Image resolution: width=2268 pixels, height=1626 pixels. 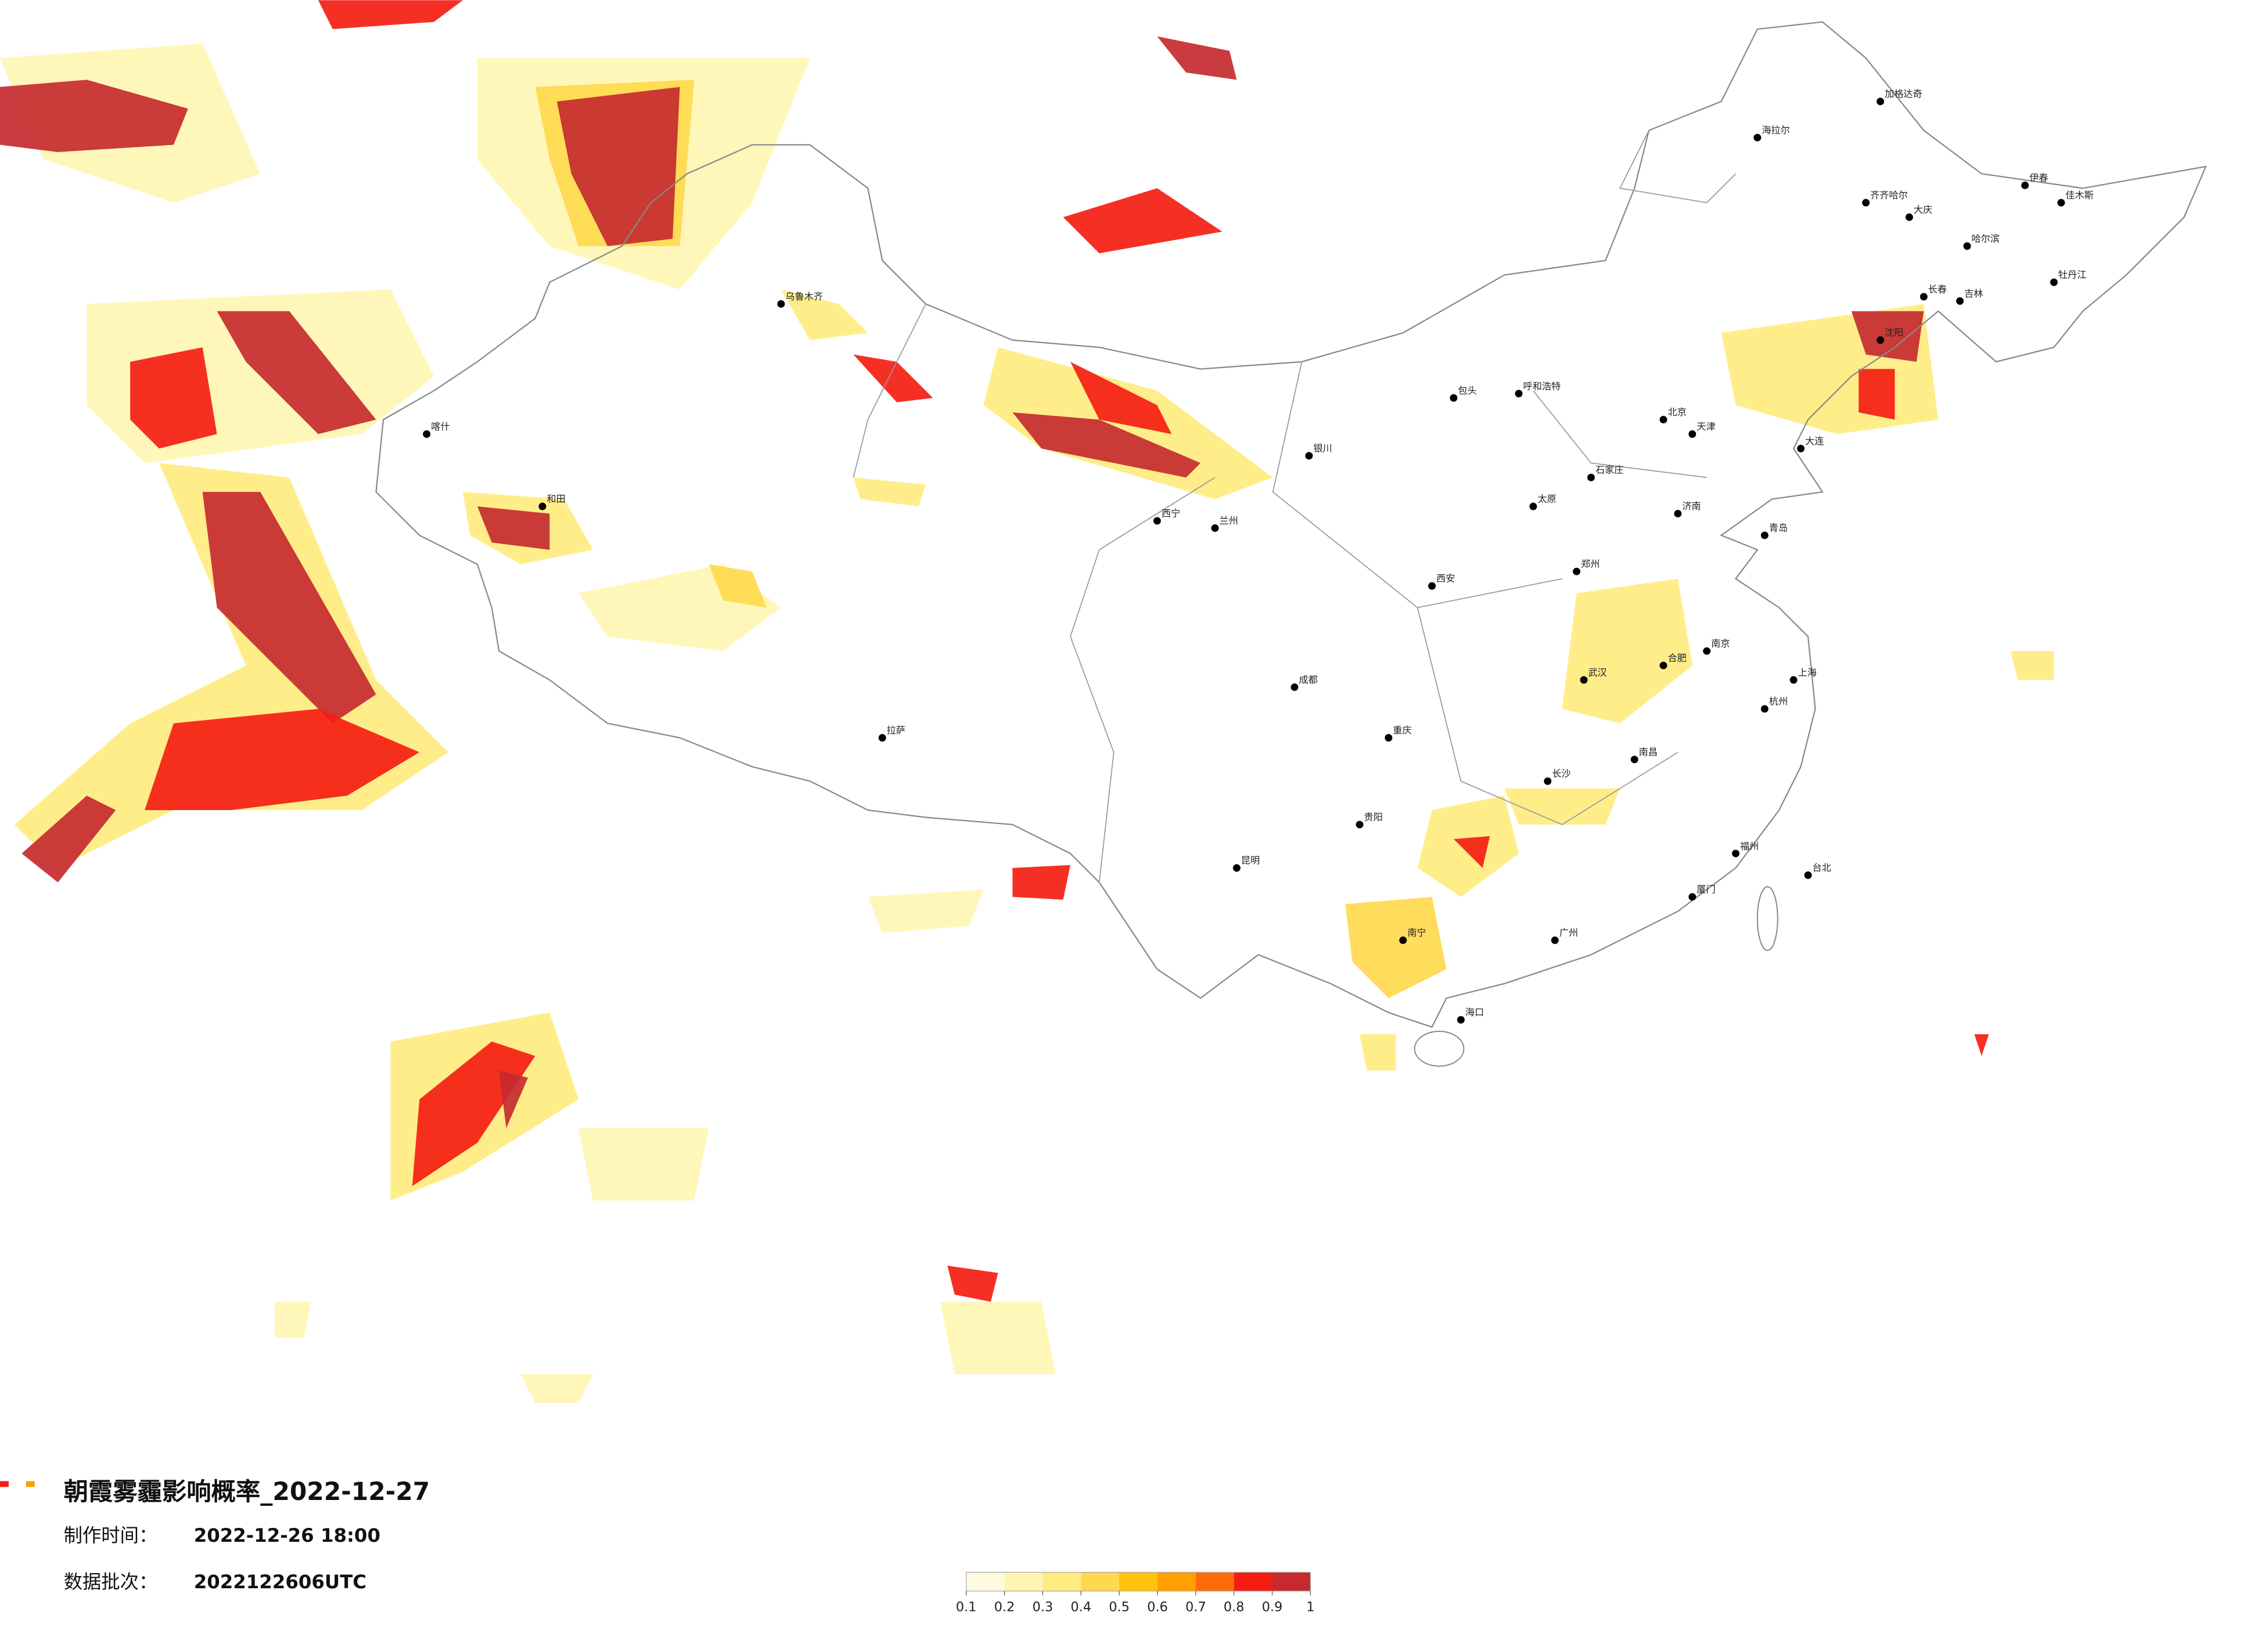 What do you see at coordinates (1171, 513) in the screenshot?
I see `city-label: 西宁` at bounding box center [1171, 513].